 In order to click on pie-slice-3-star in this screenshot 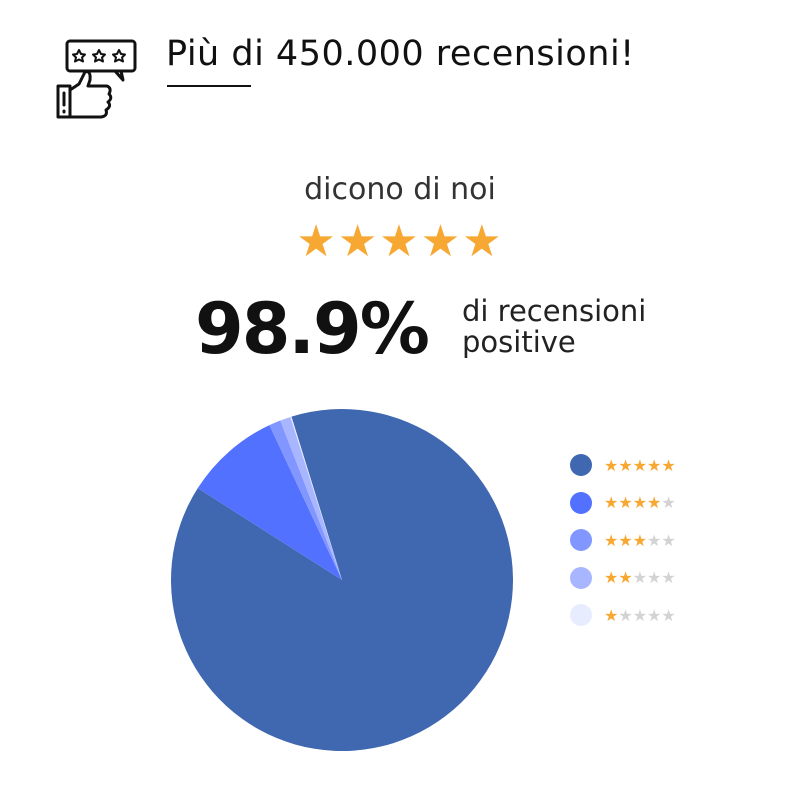, I will do `click(305, 500)`.